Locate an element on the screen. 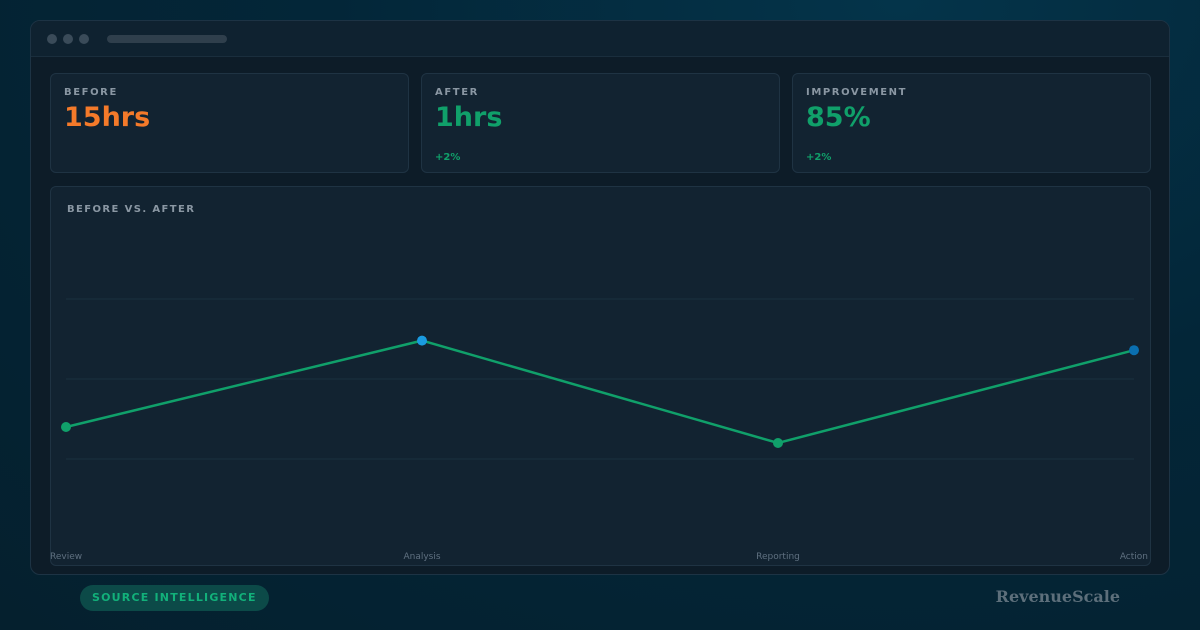 Image resolution: width=1200 pixels, height=630 pixels. after-card: AFTER 1hrs +2% is located at coordinates (600, 123).